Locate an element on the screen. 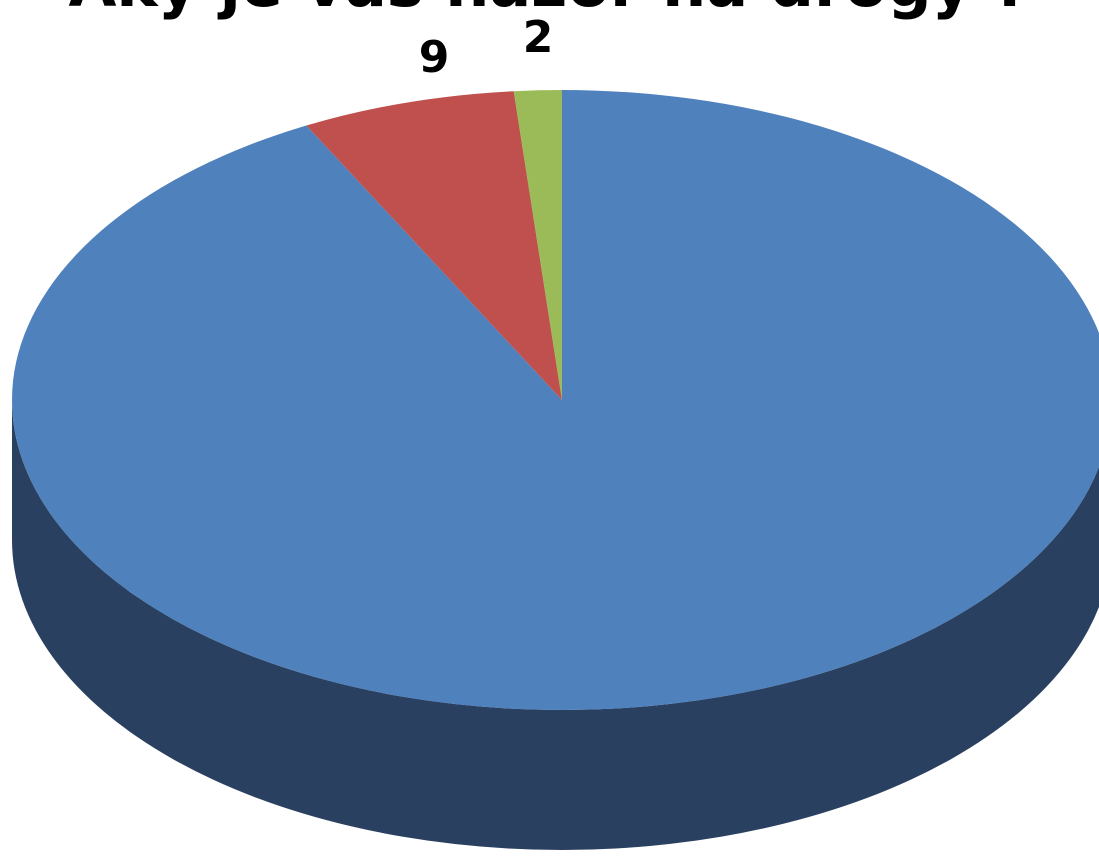  data-label-1: 9 is located at coordinates (434, 57).